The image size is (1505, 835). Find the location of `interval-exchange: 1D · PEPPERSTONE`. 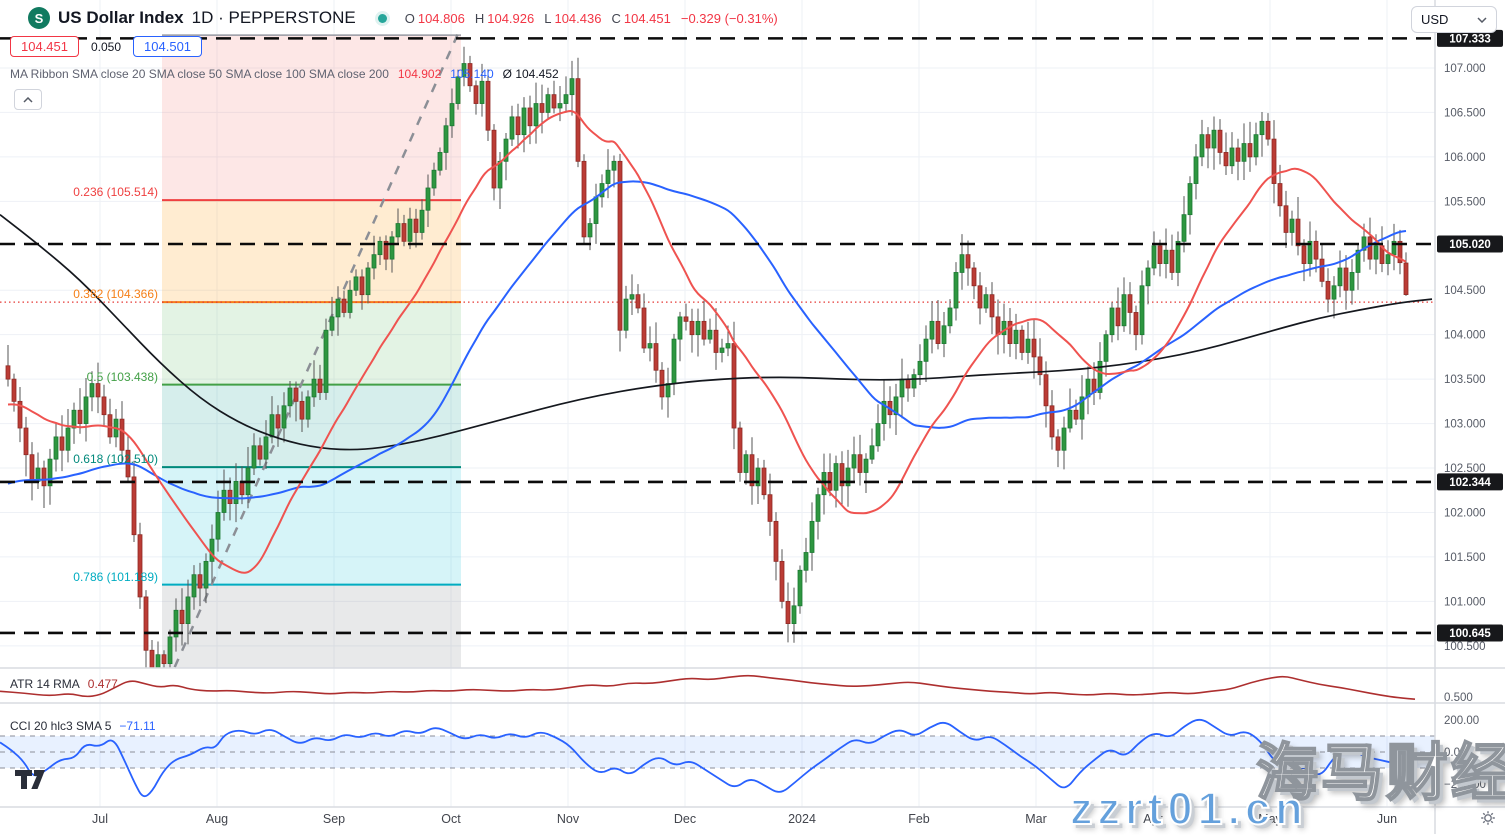

interval-exchange: 1D · PEPPERSTONE is located at coordinates (273, 17).